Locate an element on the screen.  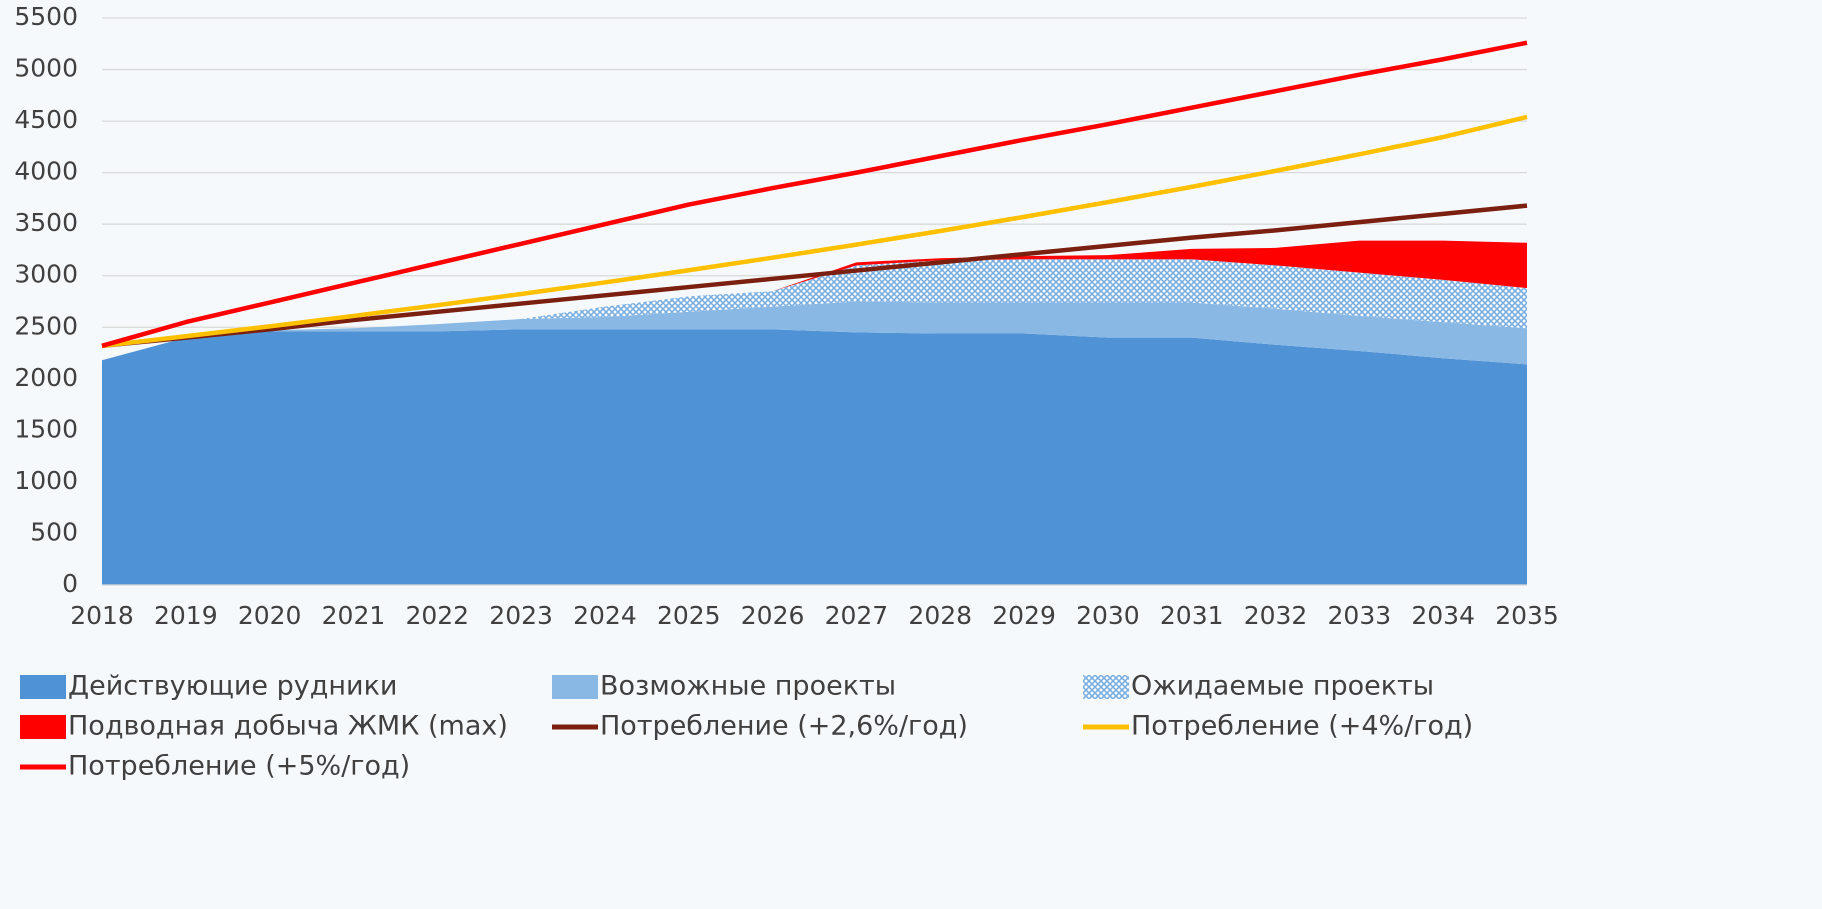
y-tick-label: 2500 is located at coordinates (46, 325).